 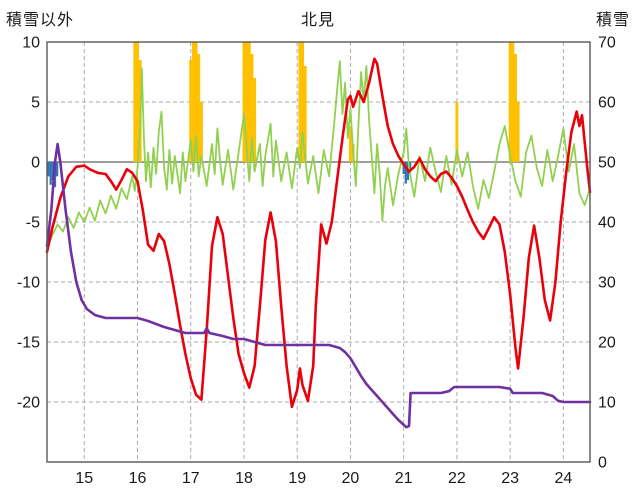 What do you see at coordinates (563, 478) in the screenshot?
I see `x-axis-tick-label: 24` at bounding box center [563, 478].